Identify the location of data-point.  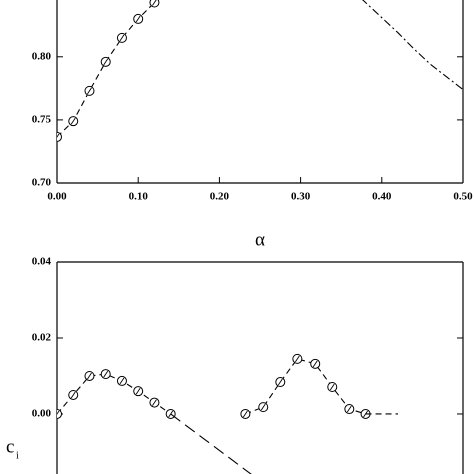
(154, 4).